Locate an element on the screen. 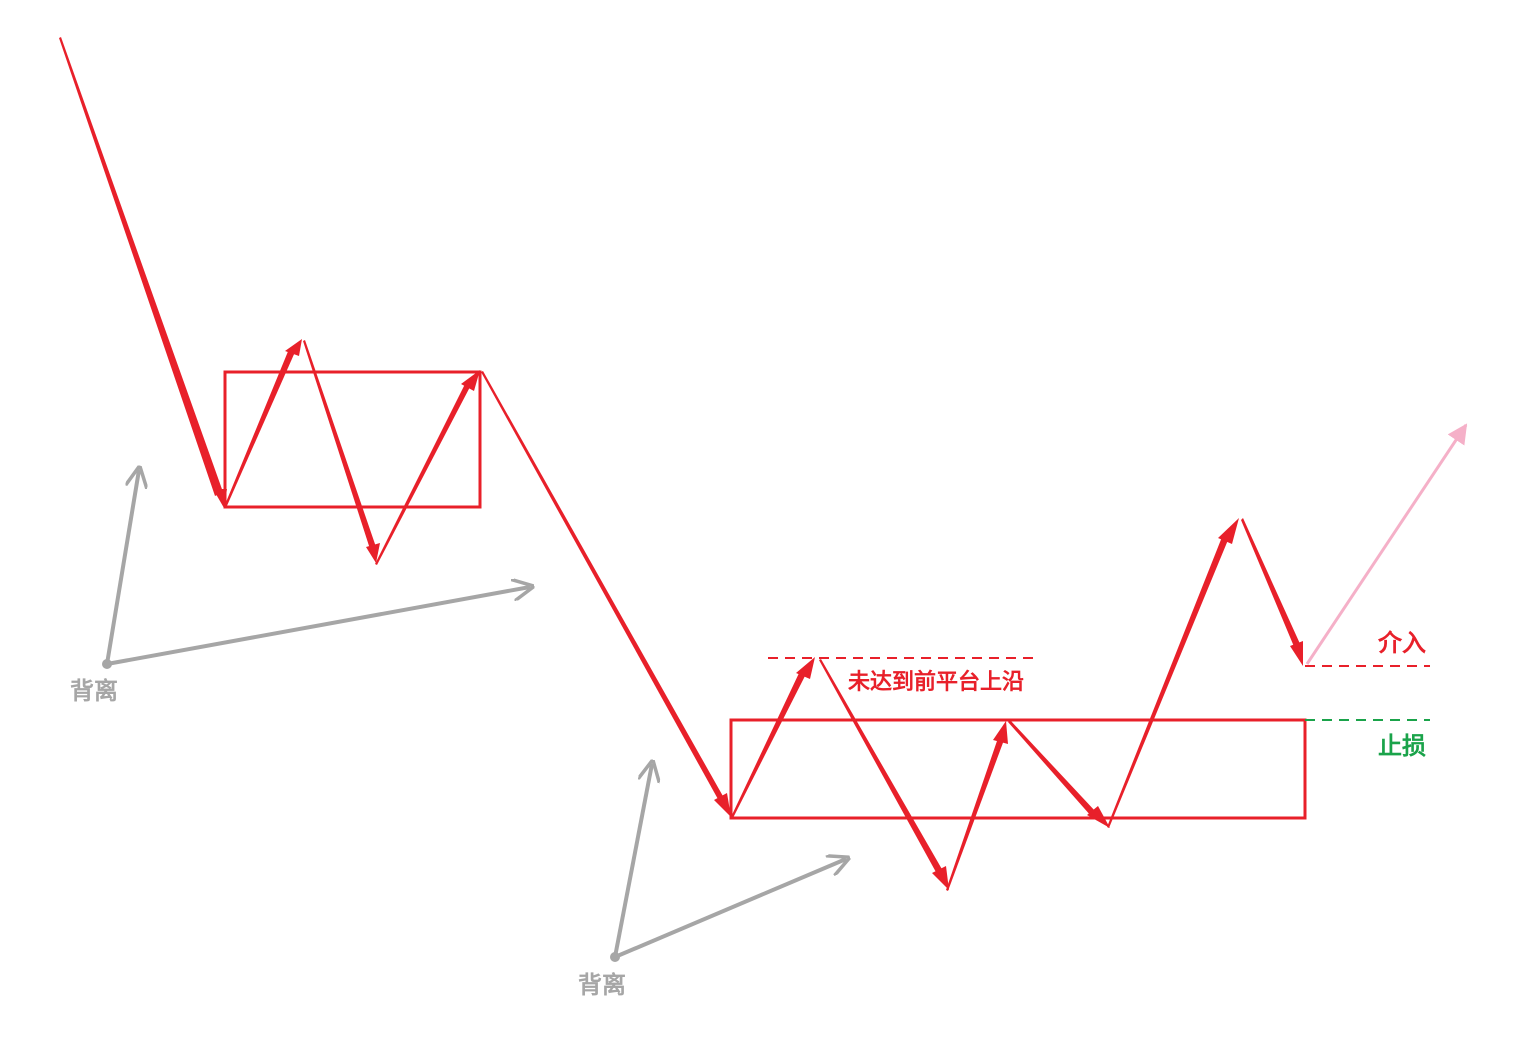  divergence-label-2: 背离 is located at coordinates (602, 985).